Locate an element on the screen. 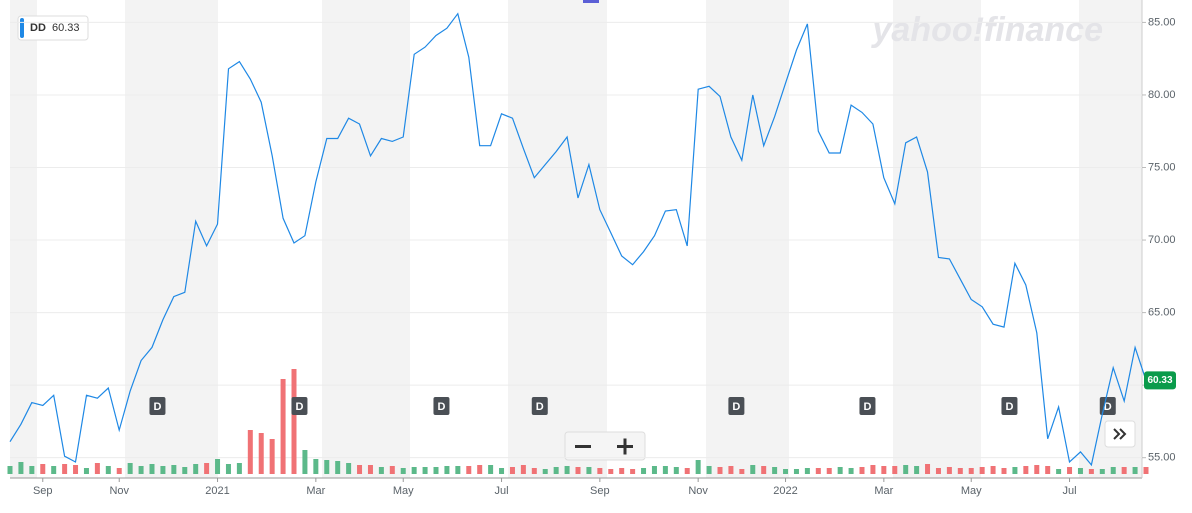 This screenshot has width=1192, height=513. scroll-button is located at coordinates (1120, 434).